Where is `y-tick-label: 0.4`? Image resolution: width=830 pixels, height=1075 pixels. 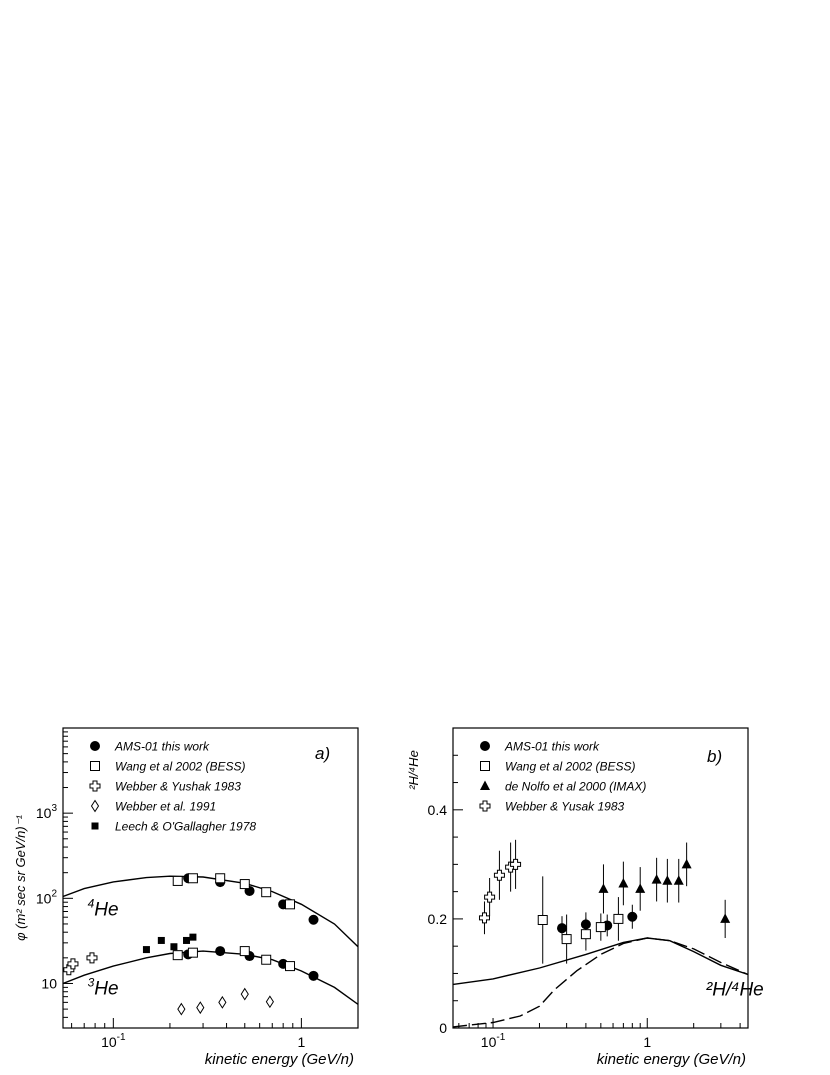
y-tick-label: 0.4 is located at coordinates (438, 810).